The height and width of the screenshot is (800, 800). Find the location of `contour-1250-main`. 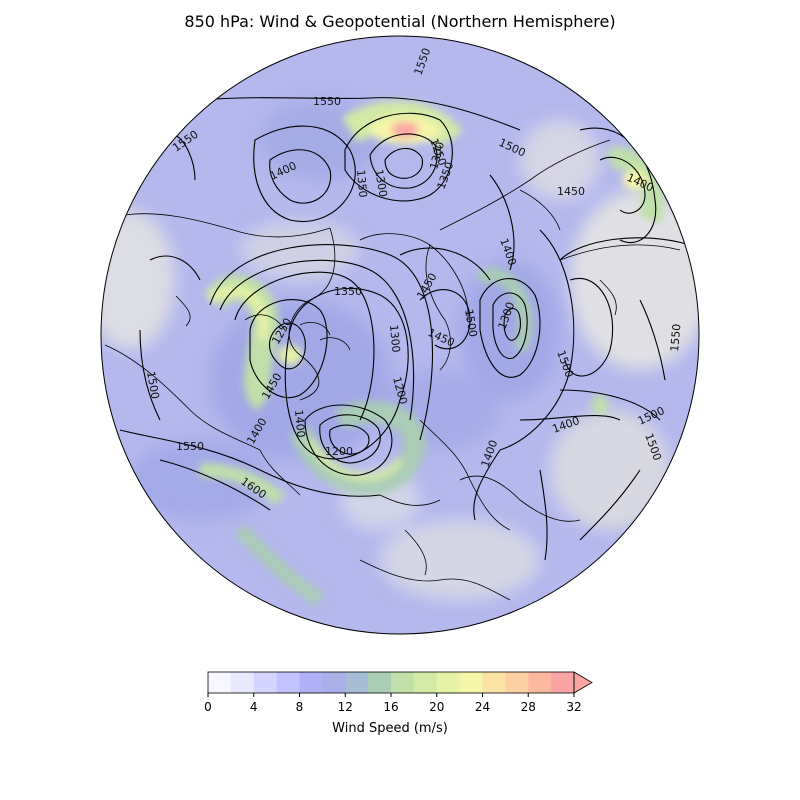

contour-1250-main is located at coordinates (346, 373).